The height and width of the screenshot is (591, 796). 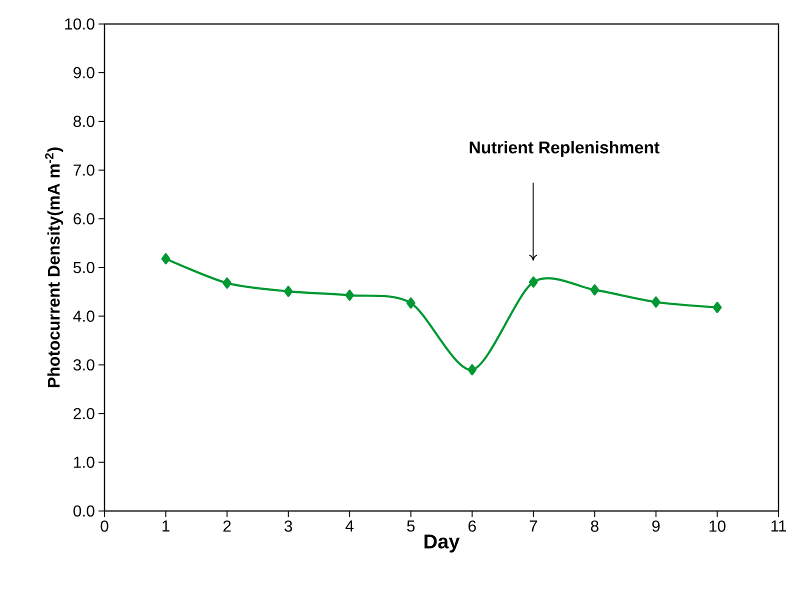 I want to click on x-tick-label: 10, so click(x=718, y=526).